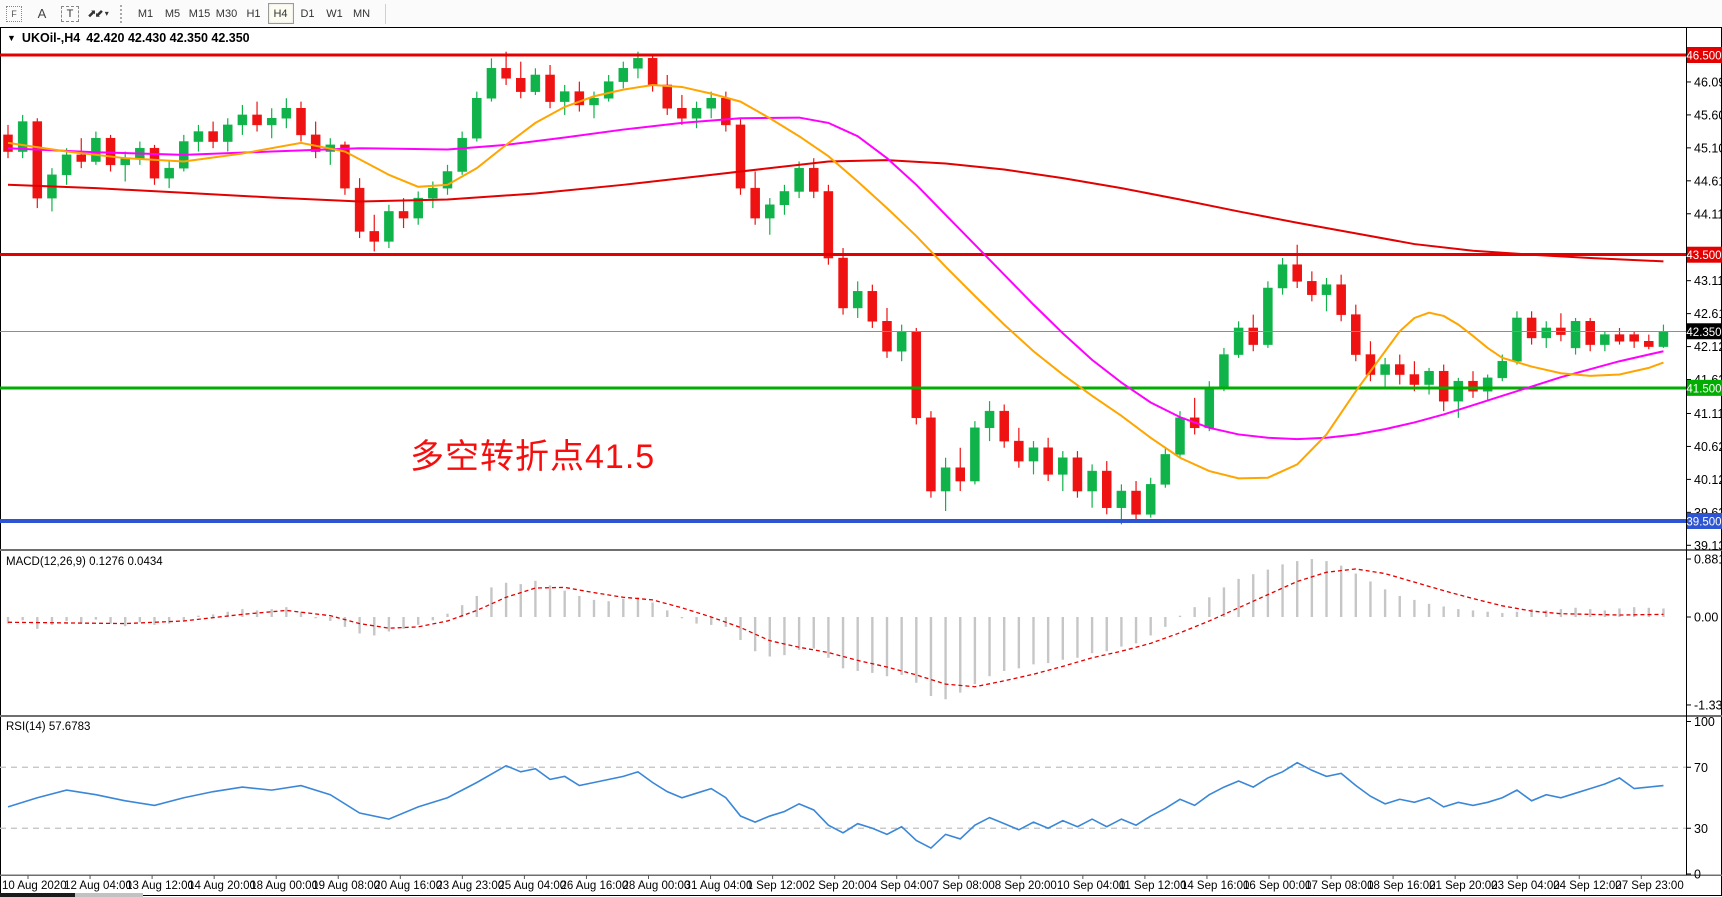  I want to click on timeframe-m30: M30, so click(226, 13).